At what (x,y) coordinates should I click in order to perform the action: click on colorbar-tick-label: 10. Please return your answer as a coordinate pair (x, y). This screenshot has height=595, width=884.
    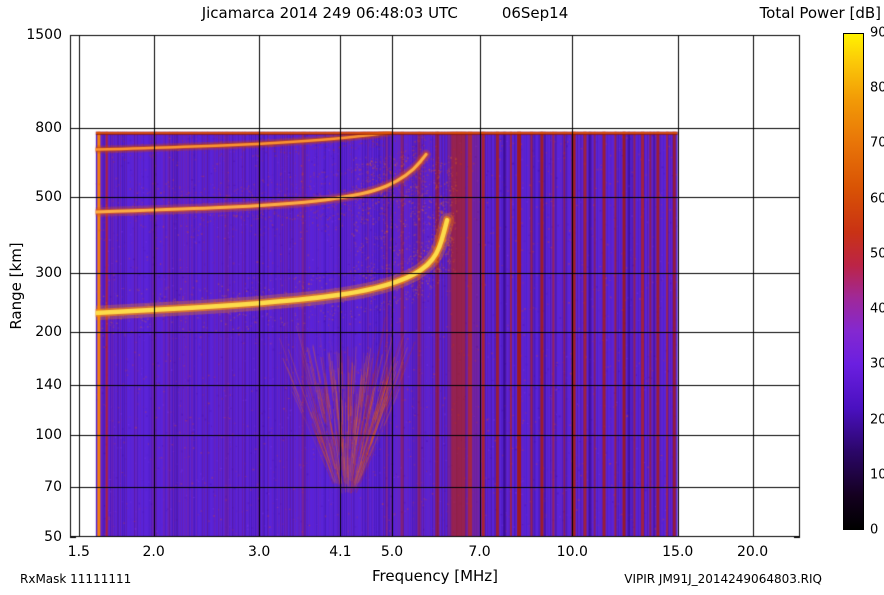
    Looking at the image, I should click on (877, 475).